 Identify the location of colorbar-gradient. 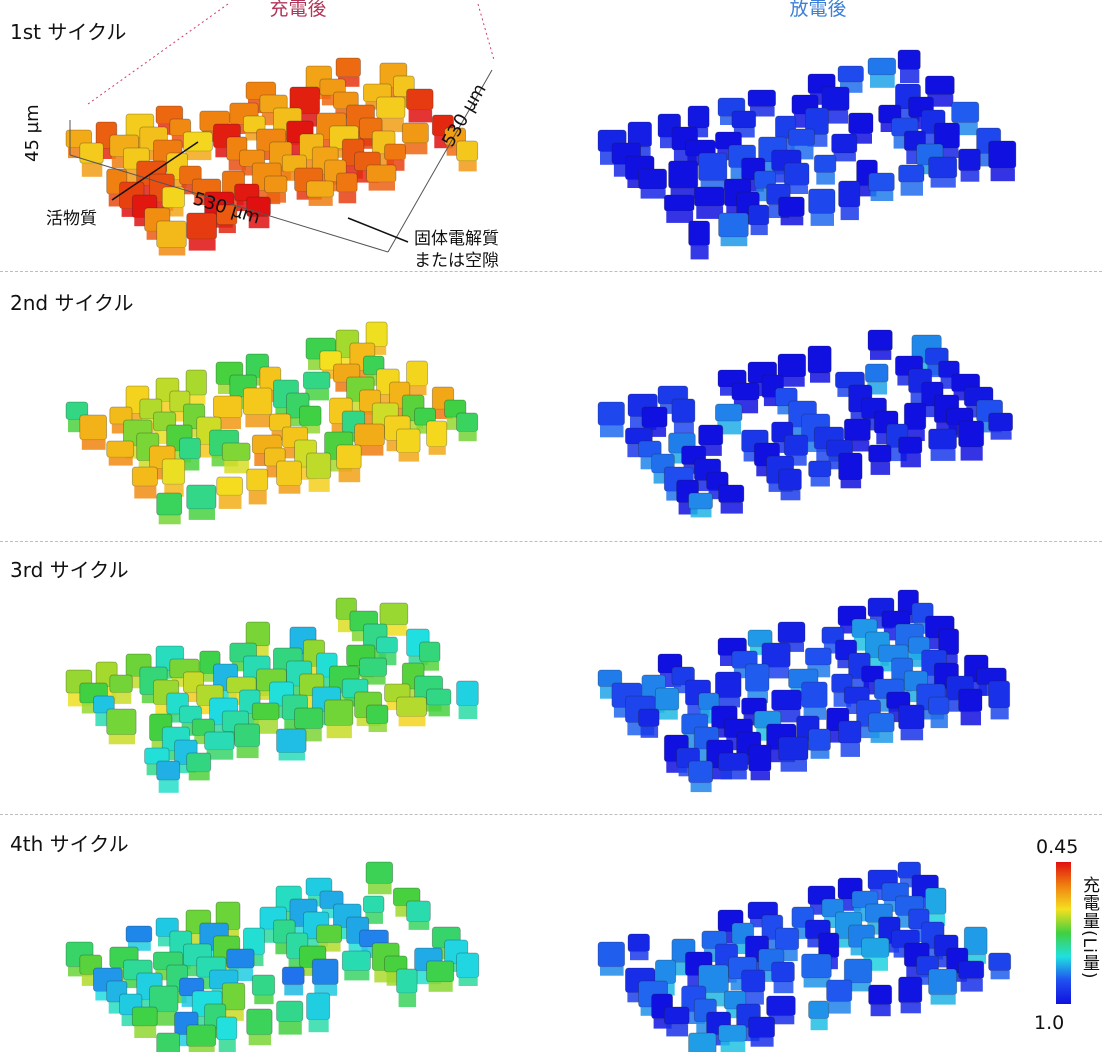
(1063, 933).